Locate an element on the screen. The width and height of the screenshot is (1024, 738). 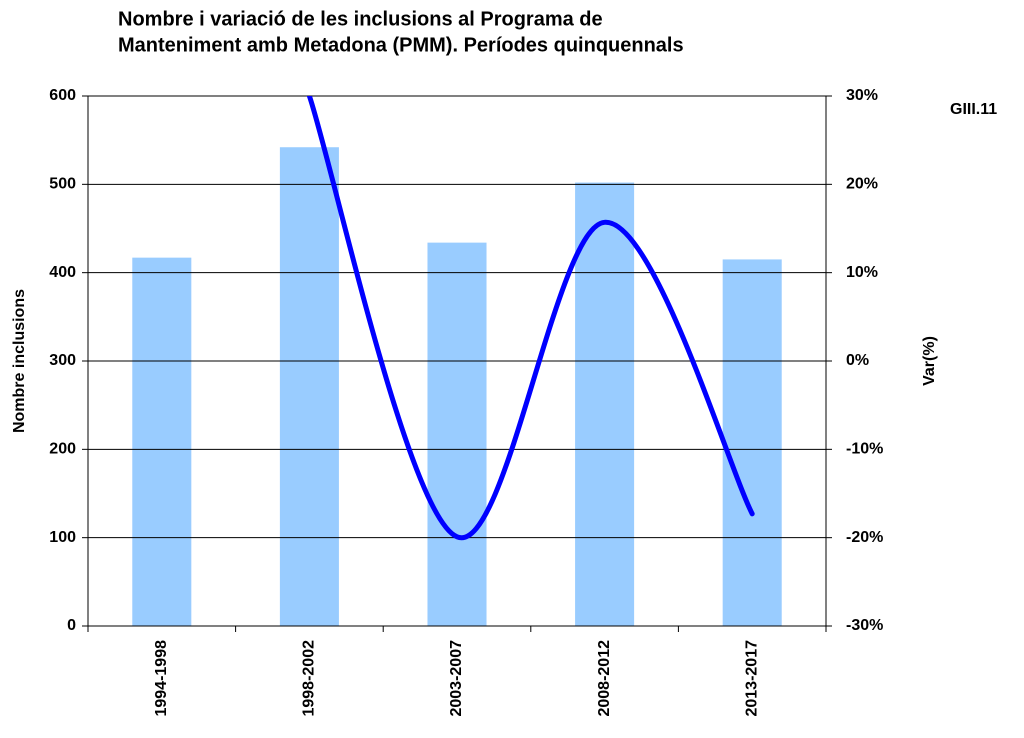
x-tick-label: 2008-2012 is located at coordinates (604, 678).